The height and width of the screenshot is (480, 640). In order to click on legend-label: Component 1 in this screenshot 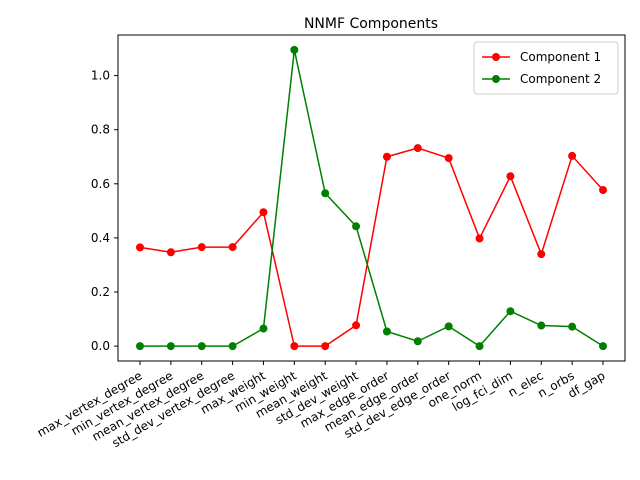, I will do `click(560, 57)`.